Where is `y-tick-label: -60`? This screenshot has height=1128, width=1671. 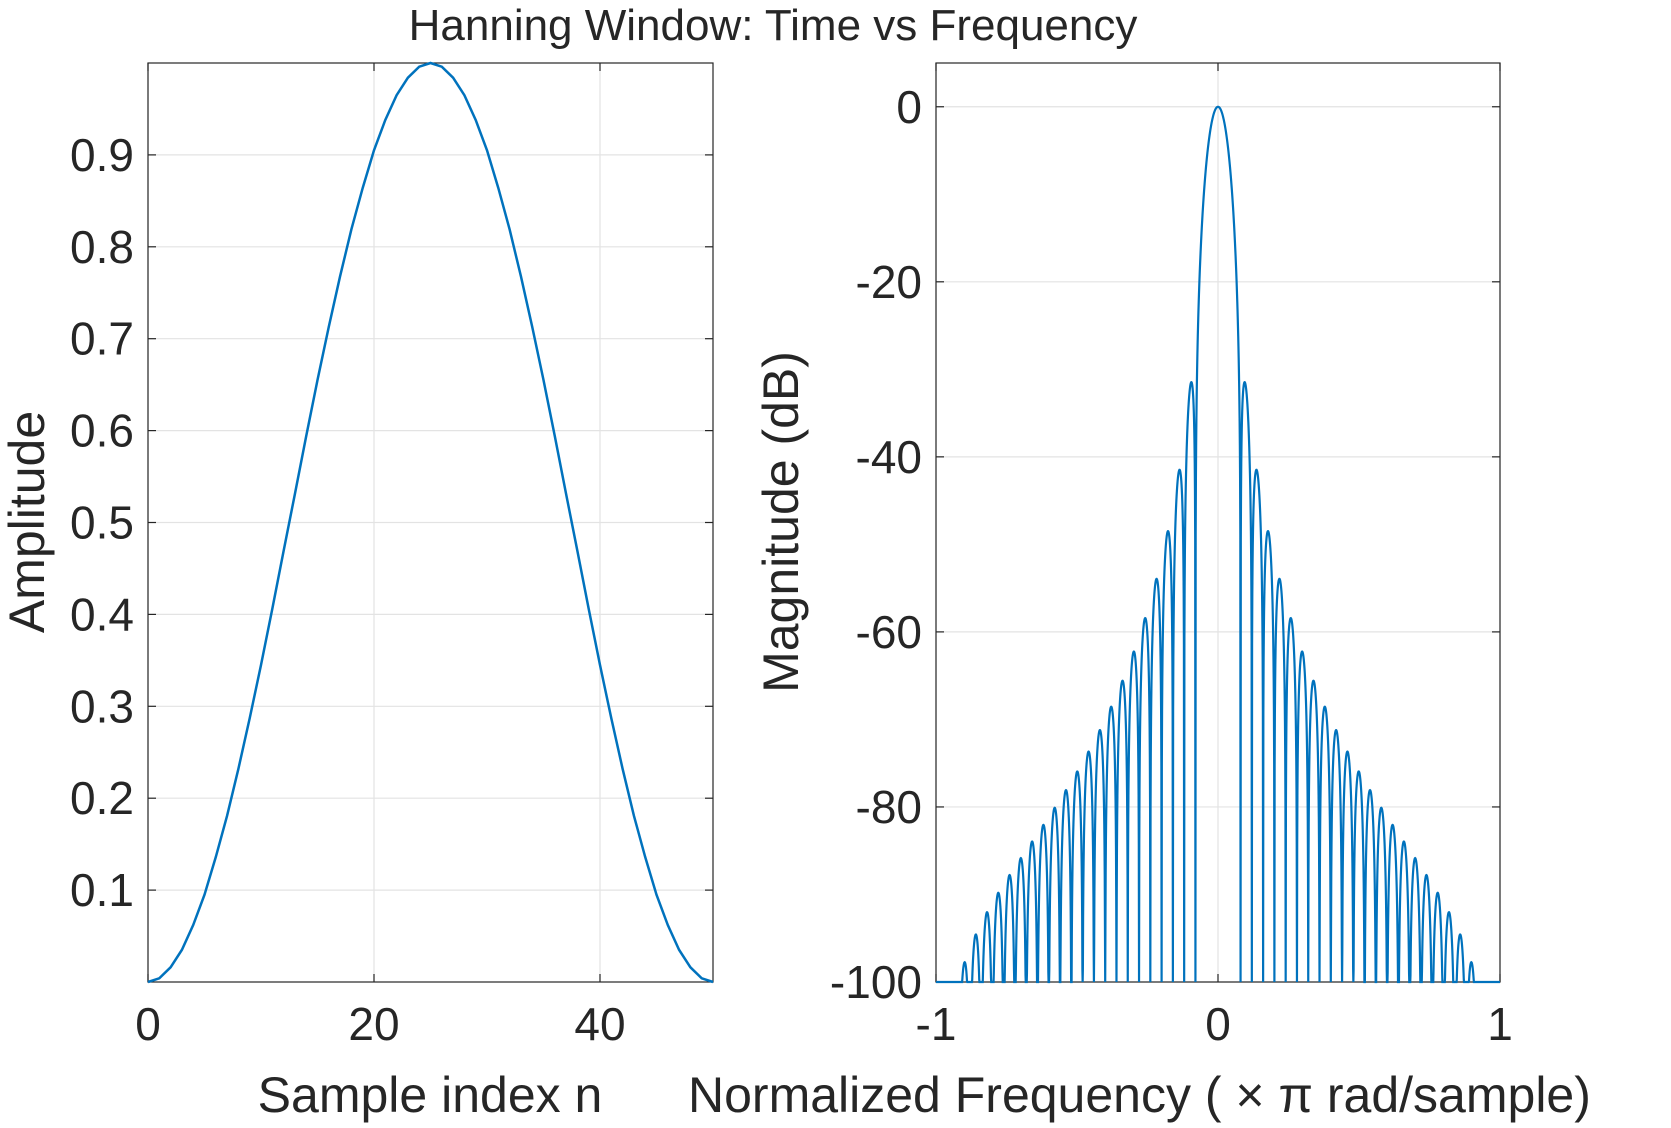
y-tick-label: -60 is located at coordinates (889, 632).